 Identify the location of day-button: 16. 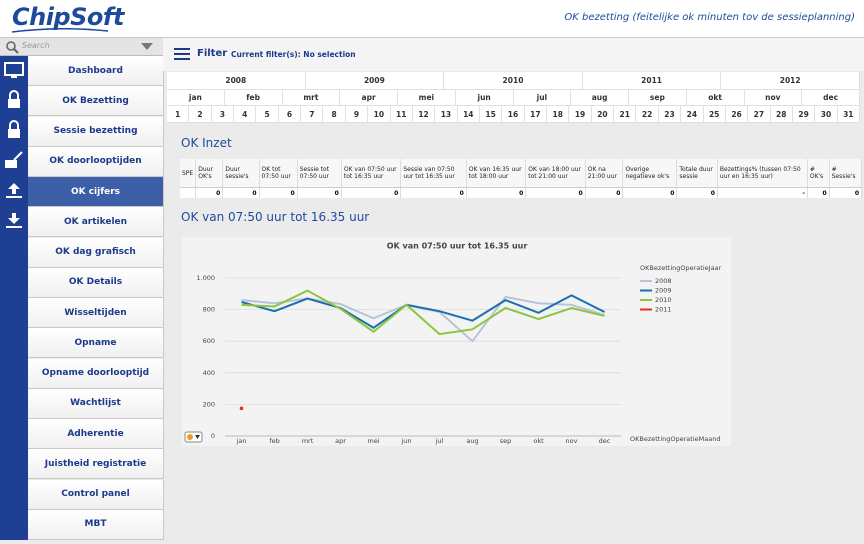
(513, 114).